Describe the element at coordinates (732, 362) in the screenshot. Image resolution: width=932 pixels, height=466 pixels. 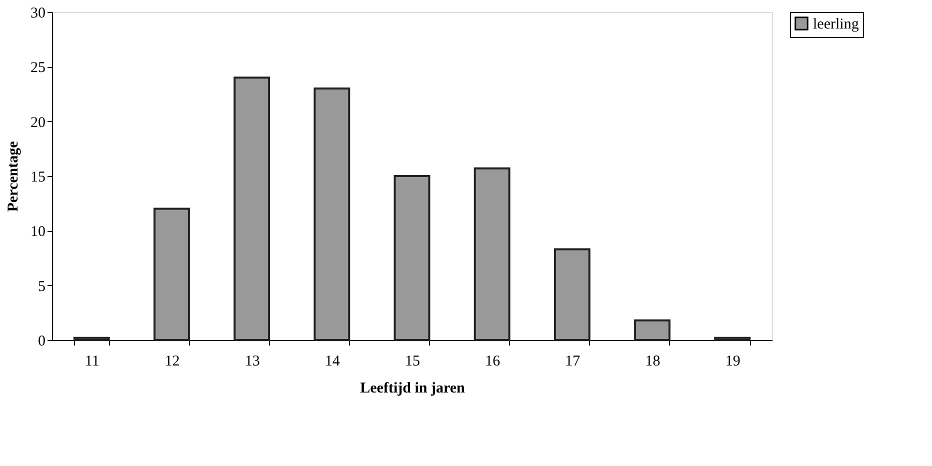
I see `x-tick-label: 19` at that location.